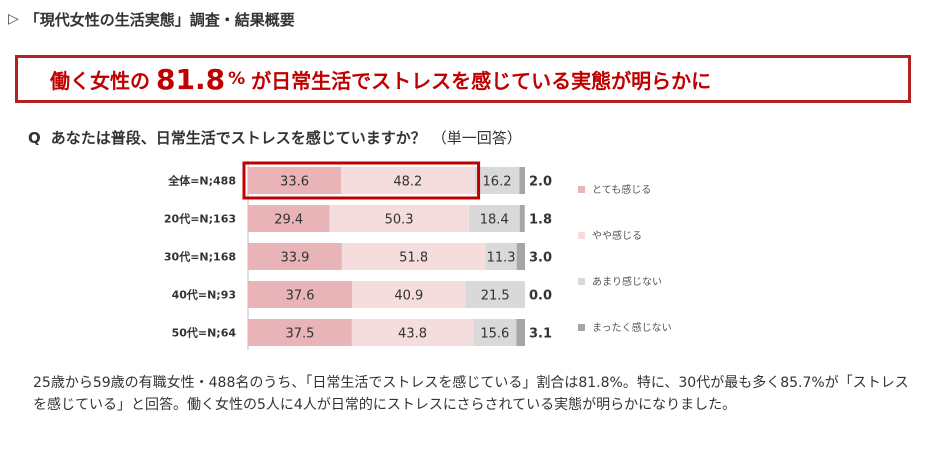 The width and height of the screenshot is (940, 450). I want to click on category-label: 30代=N;168, so click(200, 257).